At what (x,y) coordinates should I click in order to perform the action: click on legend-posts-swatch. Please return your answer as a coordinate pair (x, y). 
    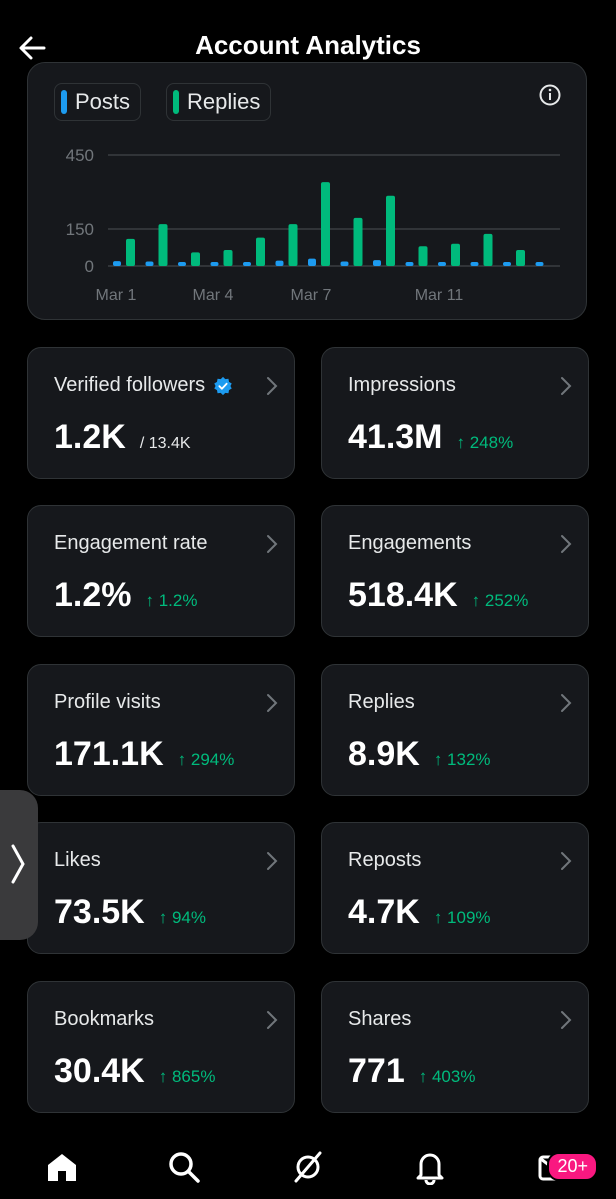
    Looking at the image, I should click on (64, 102).